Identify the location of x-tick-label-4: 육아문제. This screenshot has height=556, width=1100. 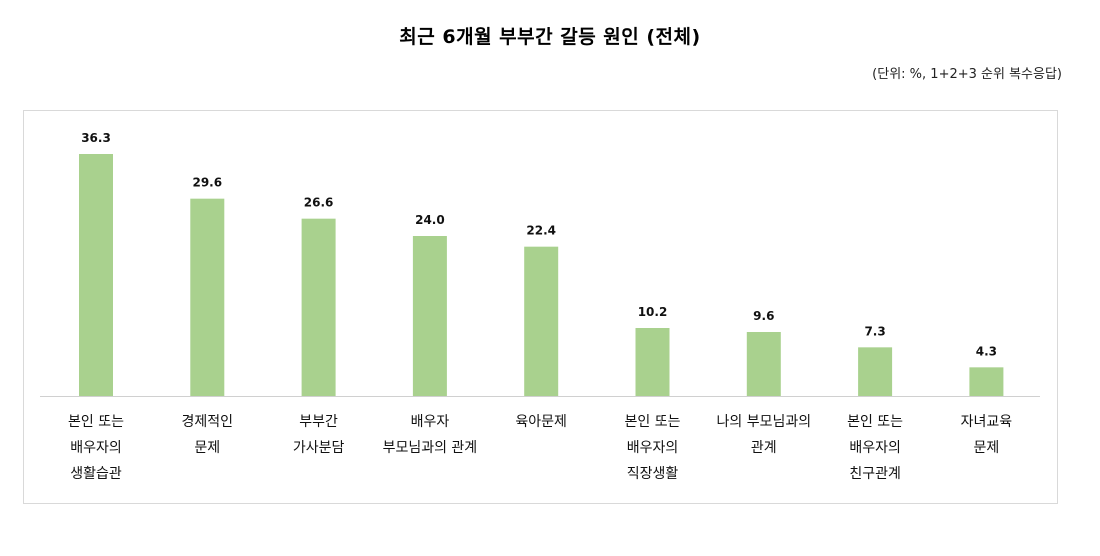
(541, 422).